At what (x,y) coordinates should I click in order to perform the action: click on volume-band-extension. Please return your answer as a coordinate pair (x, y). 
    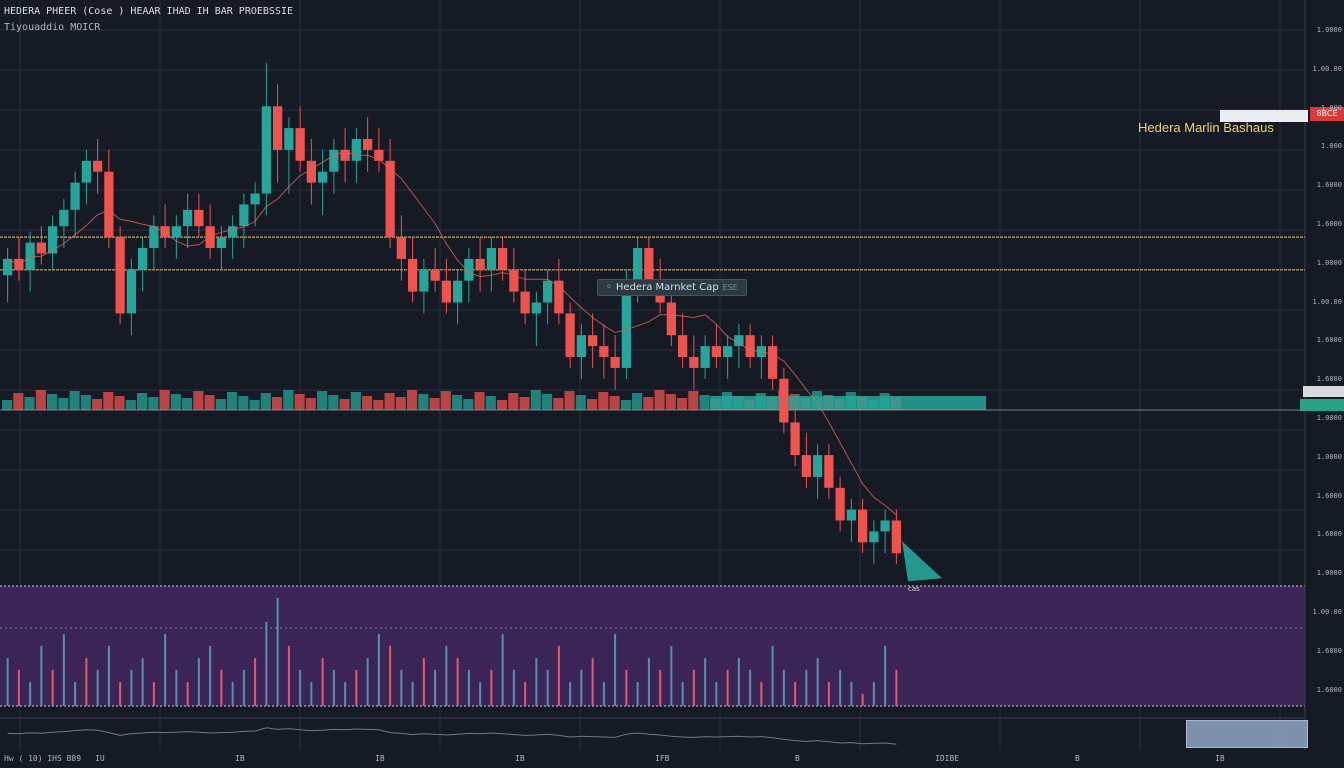
    Looking at the image, I should click on (848, 403).